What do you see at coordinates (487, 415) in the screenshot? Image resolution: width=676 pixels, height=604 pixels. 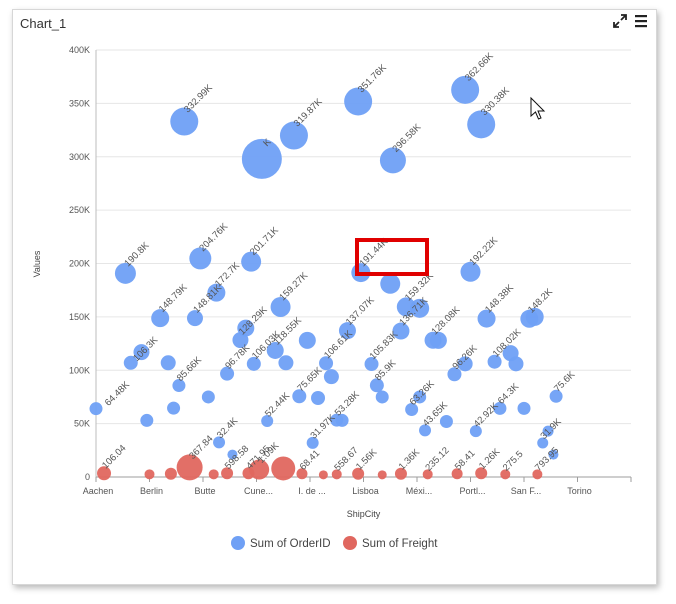 I see `data-label: 42.92K` at bounding box center [487, 415].